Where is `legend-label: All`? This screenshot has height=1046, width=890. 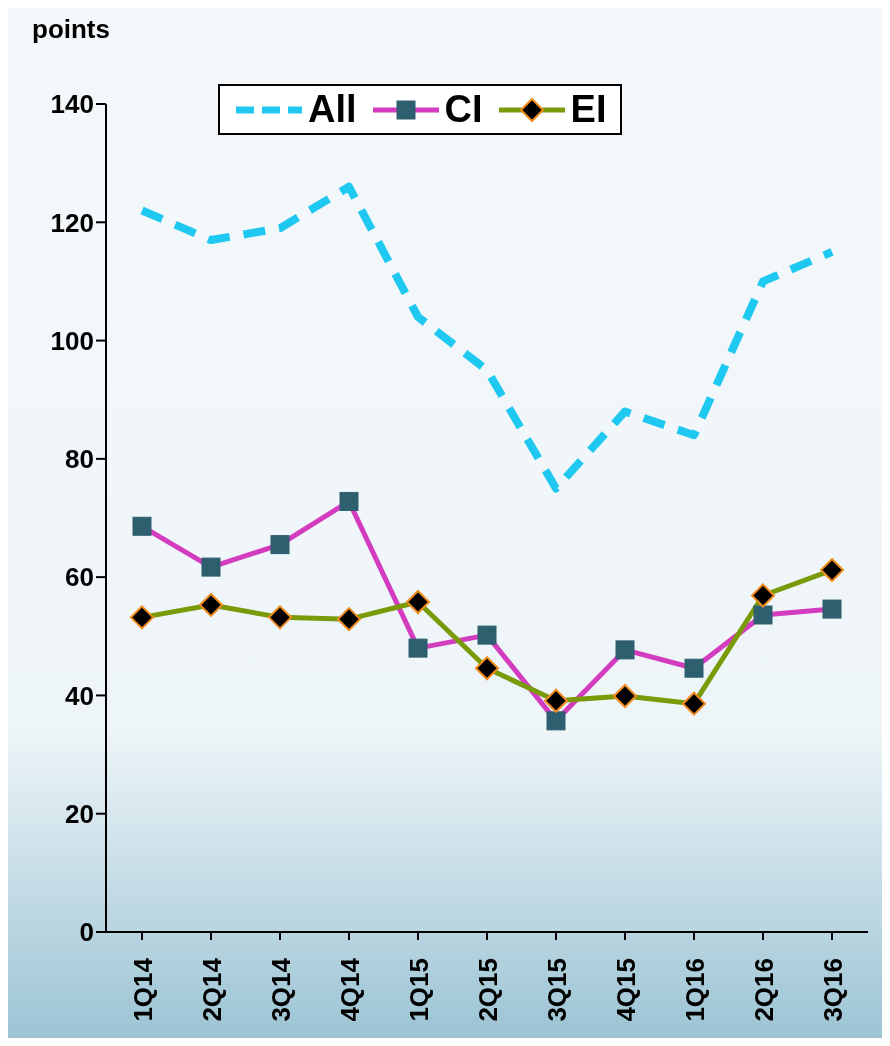 legend-label: All is located at coordinates (332, 109).